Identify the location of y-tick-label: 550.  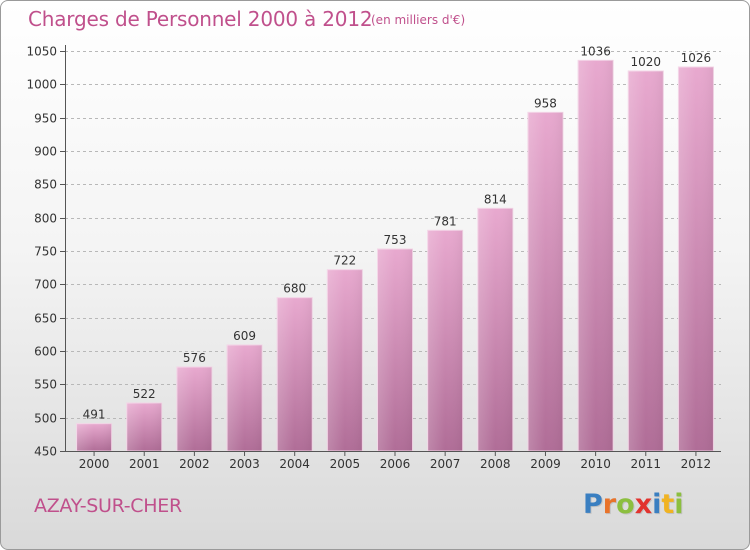
(45, 385).